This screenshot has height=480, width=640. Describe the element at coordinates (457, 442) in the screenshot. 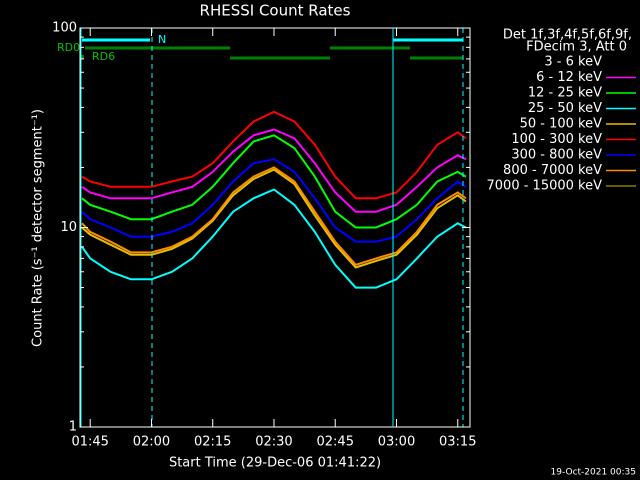

I see `x-tick-label: 03:15` at that location.